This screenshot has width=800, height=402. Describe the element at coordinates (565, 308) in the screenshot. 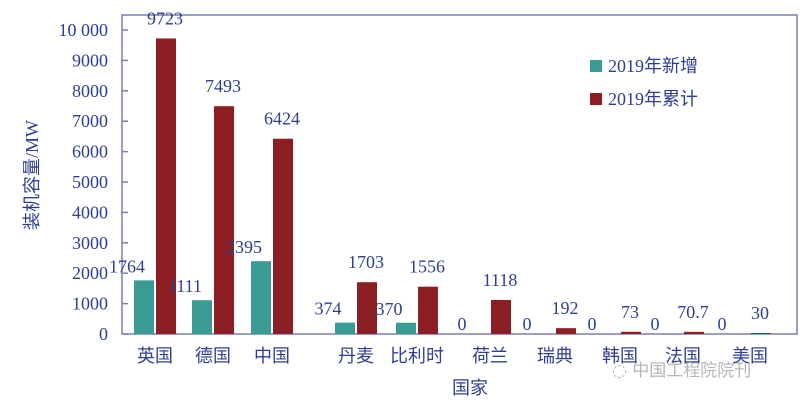

I see `data-label: 192` at that location.